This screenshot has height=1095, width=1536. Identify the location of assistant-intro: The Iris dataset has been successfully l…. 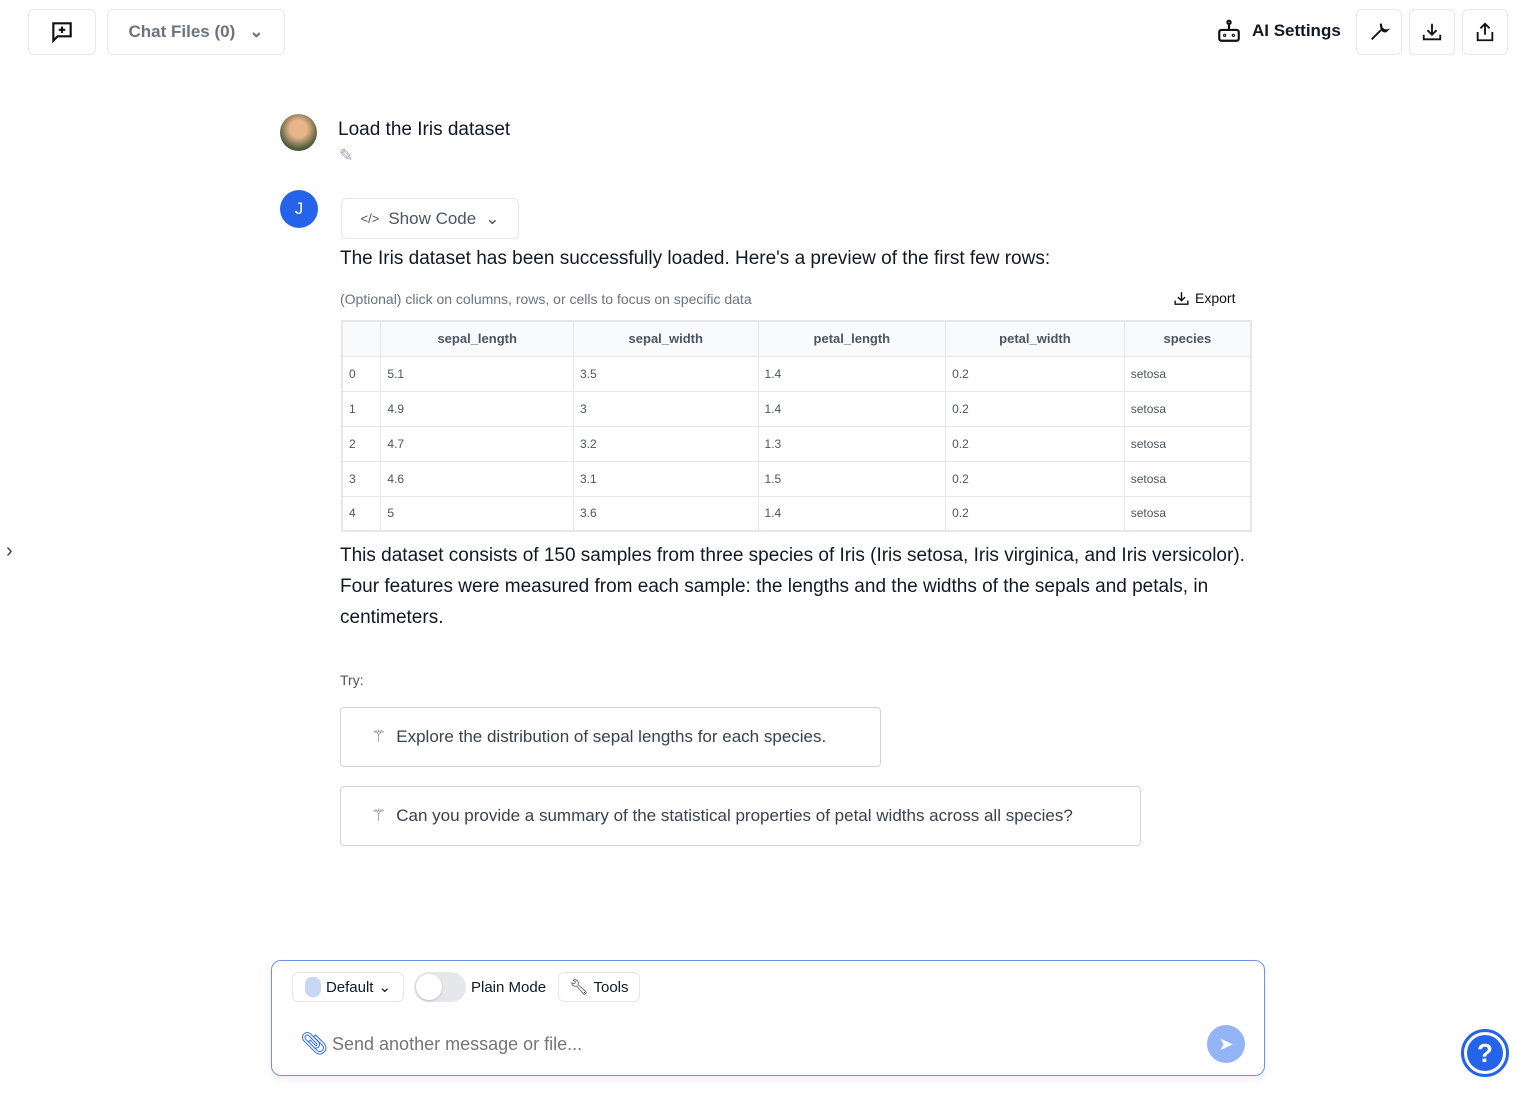
(695, 258).